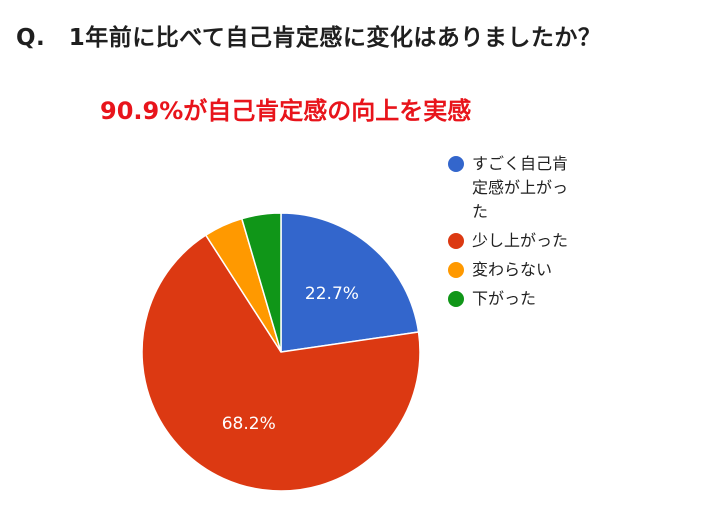 This screenshot has height=516, width=714. What do you see at coordinates (512, 269) in the screenshot?
I see `legend-label-2: 変わらない` at bounding box center [512, 269].